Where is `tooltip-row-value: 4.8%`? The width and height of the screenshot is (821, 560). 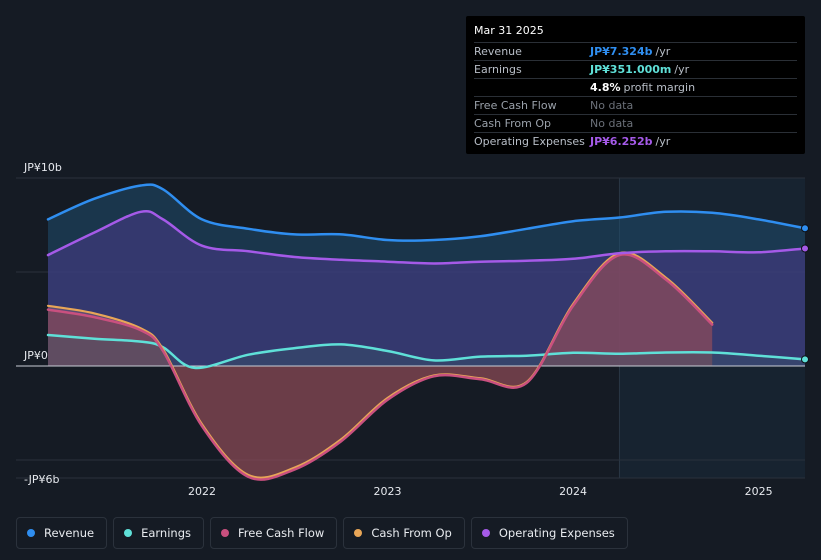 tooltip-row-value: 4.8% is located at coordinates (605, 87).